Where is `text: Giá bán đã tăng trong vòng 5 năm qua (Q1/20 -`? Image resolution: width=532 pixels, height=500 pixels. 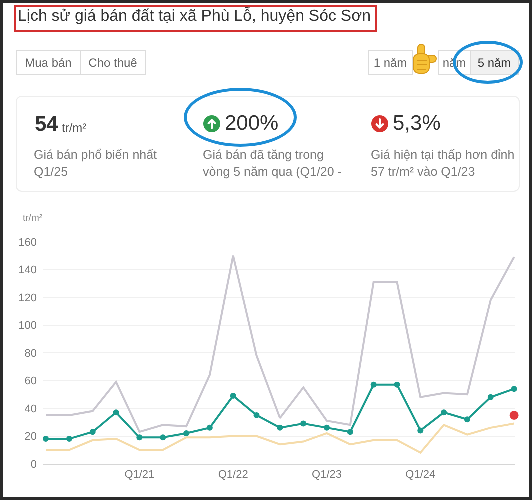 text: Giá bán đã tăng trong vòng 5 năm qua (Q1/20 - is located at coordinates (272, 164).